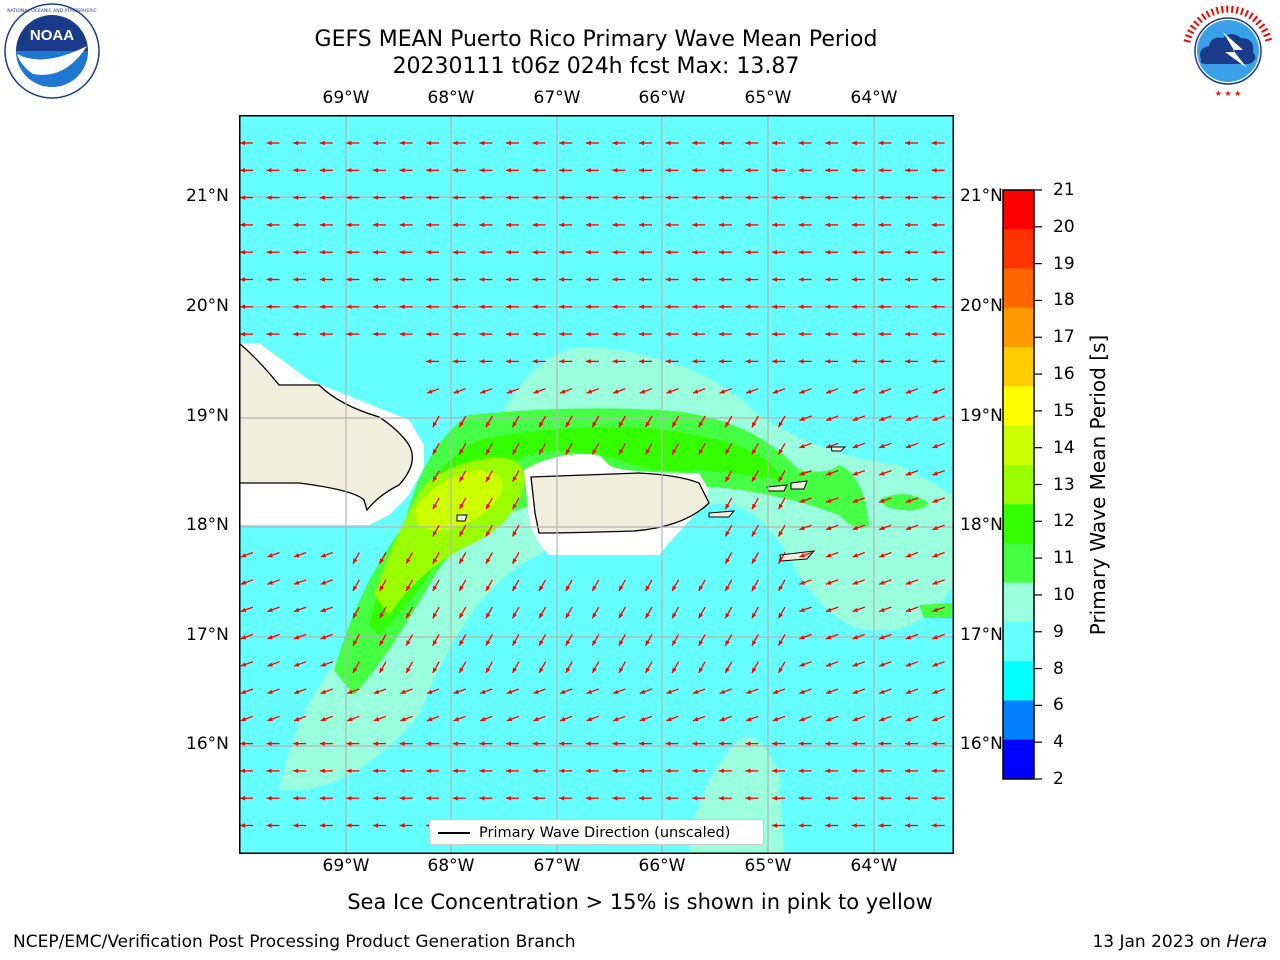 The width and height of the screenshot is (1280, 960). What do you see at coordinates (1064, 374) in the screenshot?
I see `colorbar-tick-label: 16` at bounding box center [1064, 374].